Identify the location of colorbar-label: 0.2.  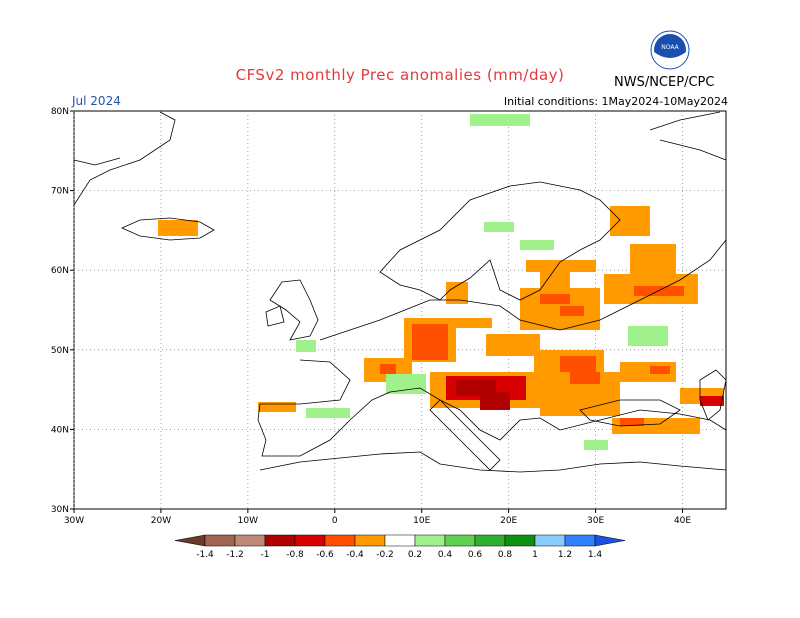
(415, 555).